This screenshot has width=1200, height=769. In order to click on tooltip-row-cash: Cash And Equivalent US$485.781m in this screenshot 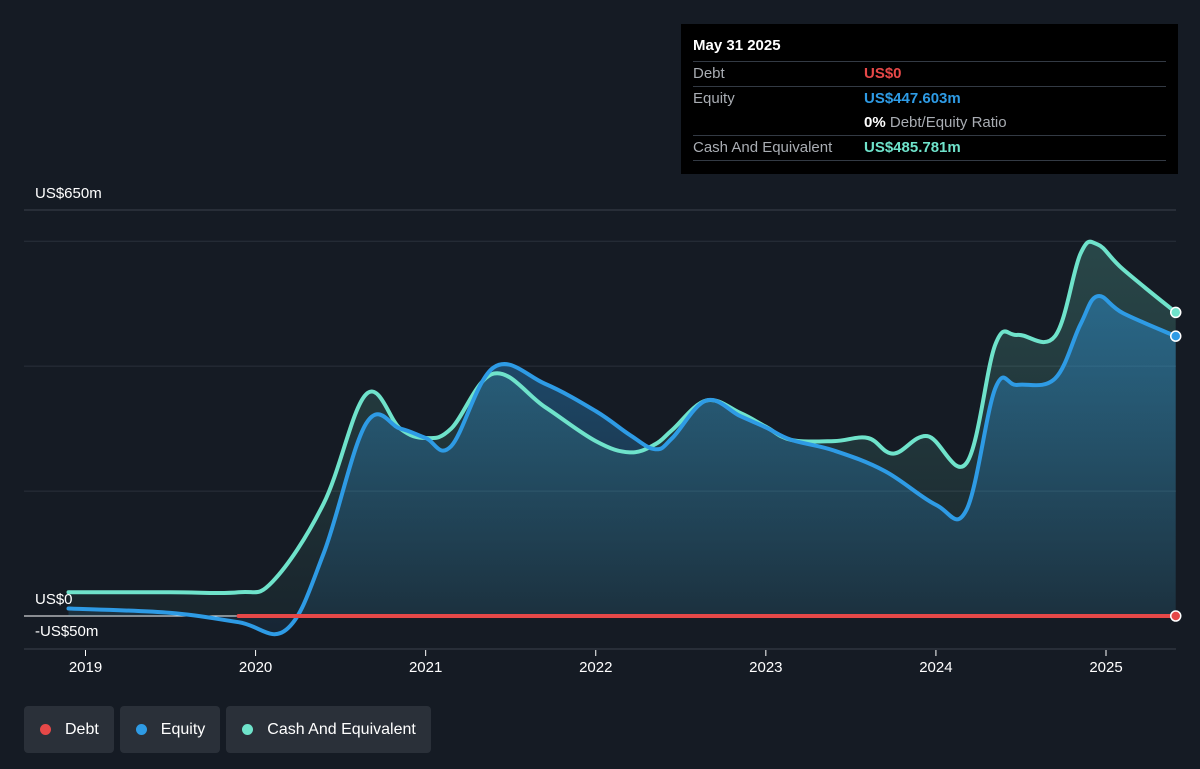, I will do `click(929, 147)`.